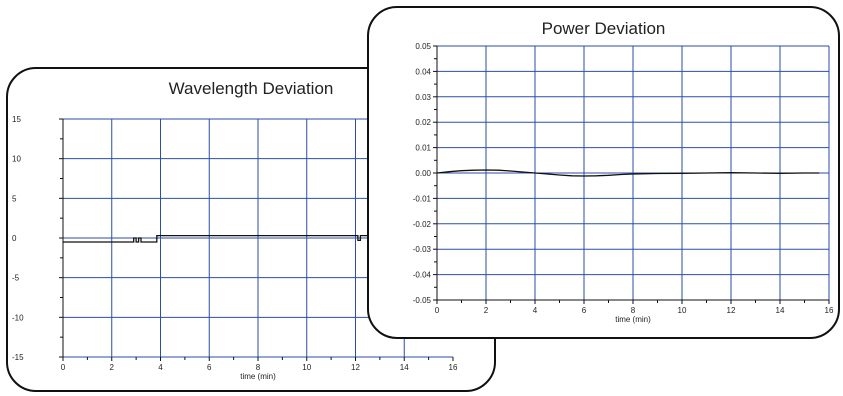  I want to click on y-tick-label: 0.03, so click(423, 97).